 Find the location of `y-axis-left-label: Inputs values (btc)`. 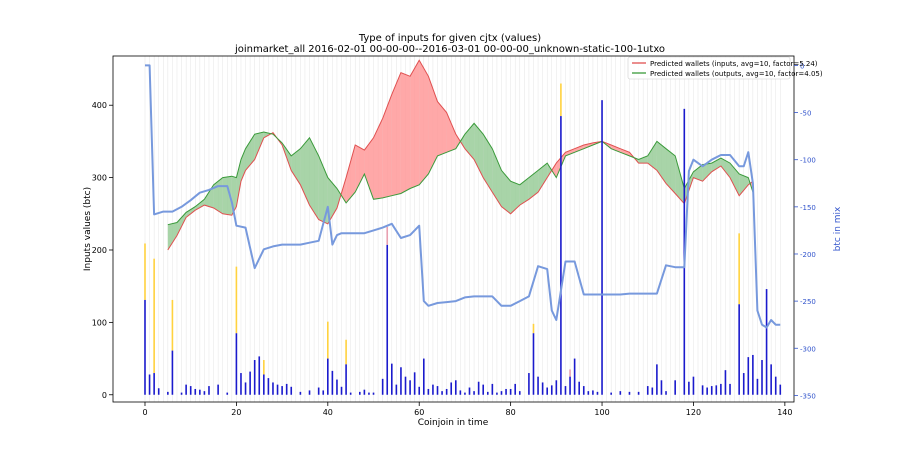

y-axis-left-label: Inputs values (btc) is located at coordinates (88, 229).